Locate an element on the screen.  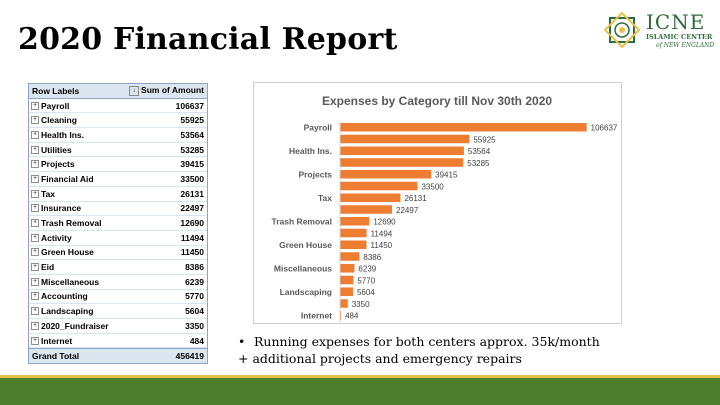
pivot-row-label-cell: + Financial Aid is located at coordinates (86, 179).